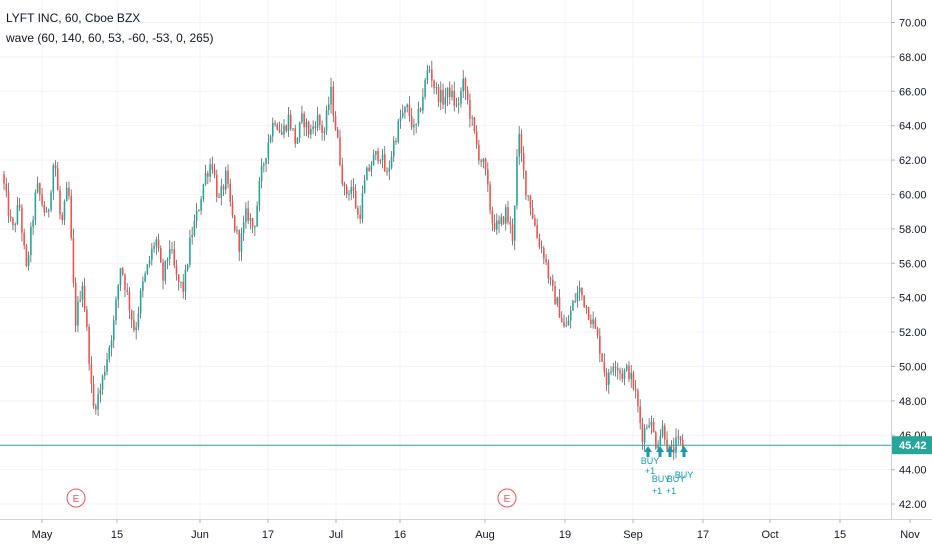 The image size is (932, 550). Describe the element at coordinates (911, 259) in the screenshot. I see `price-axis` at that location.